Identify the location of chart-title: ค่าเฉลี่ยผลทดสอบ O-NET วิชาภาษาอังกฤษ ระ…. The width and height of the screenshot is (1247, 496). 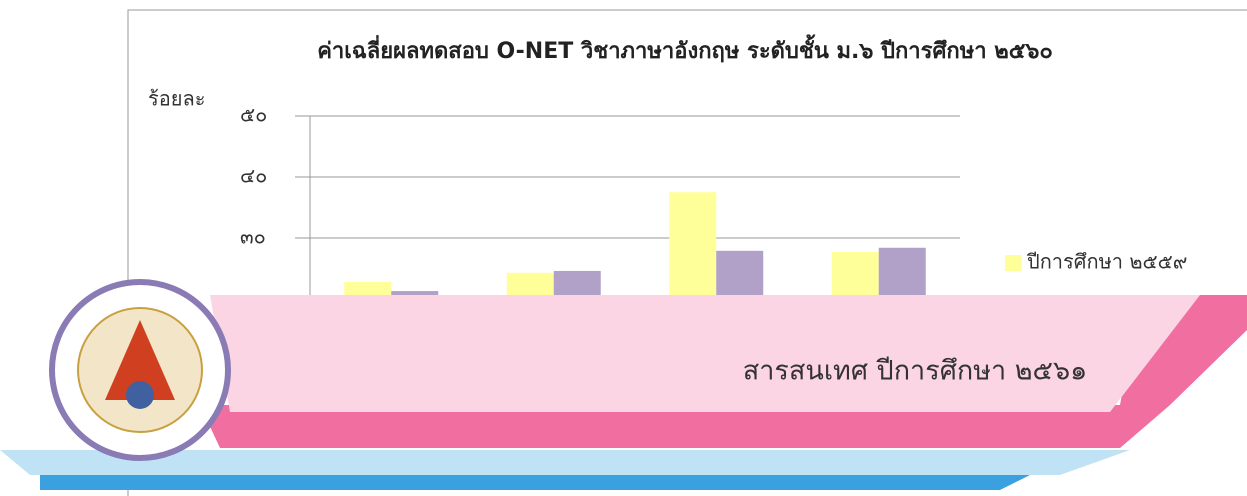
(685, 49).